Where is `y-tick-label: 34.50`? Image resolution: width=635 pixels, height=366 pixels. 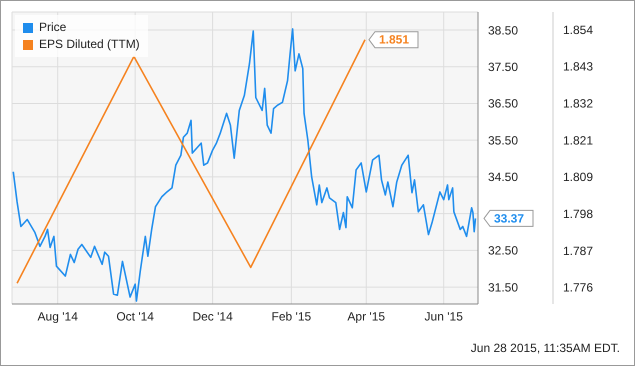
y-tick-label: 34.50 is located at coordinates (503, 177).